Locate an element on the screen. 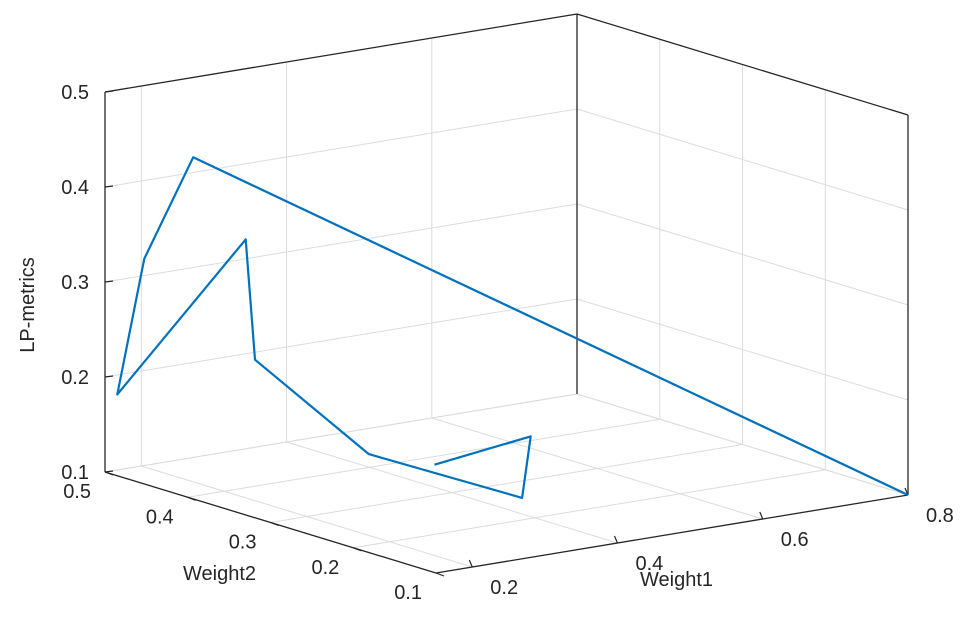  y-tick-label: 0.3 is located at coordinates (243, 543).